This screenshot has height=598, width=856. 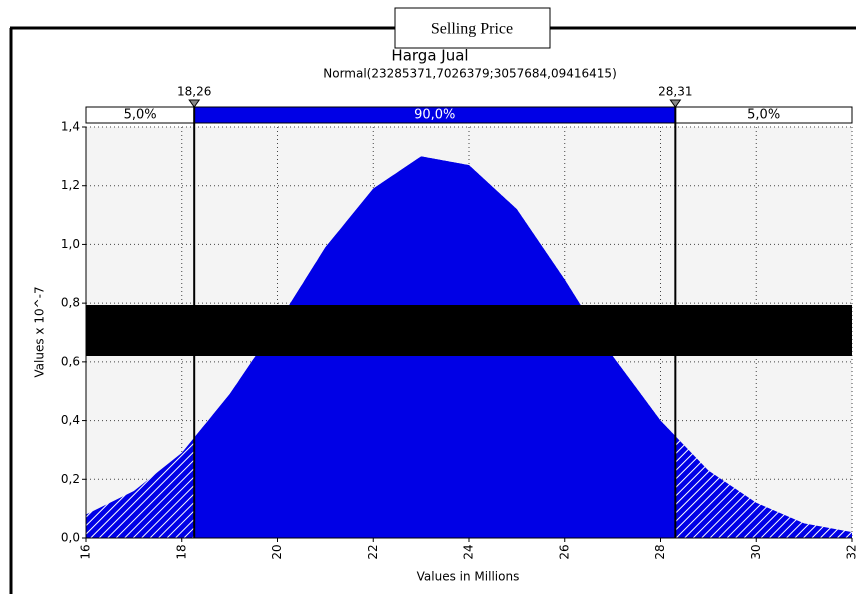 What do you see at coordinates (70, 303) in the screenshot?
I see `y-tick-label: 0,8` at bounding box center [70, 303].